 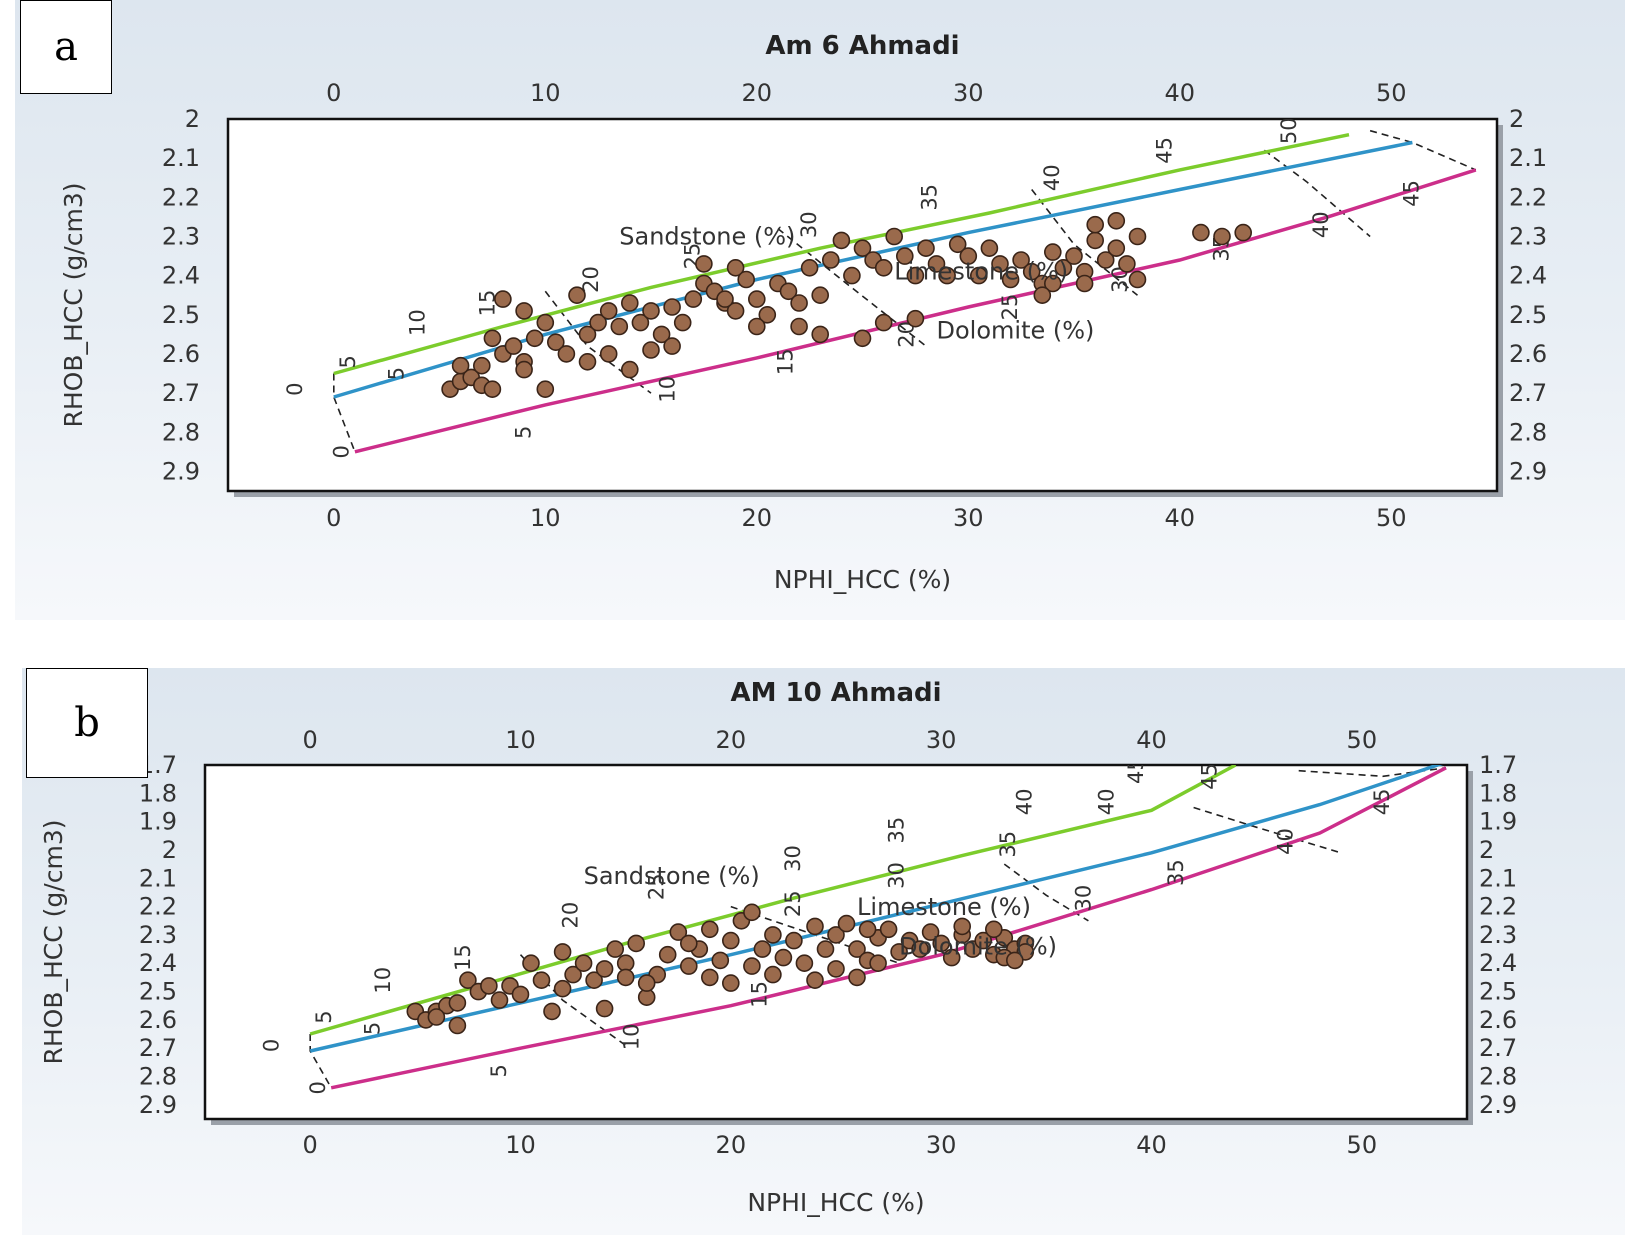 What do you see at coordinates (1498, 765) in the screenshot?
I see `y-tick-label-right: 1.7` at bounding box center [1498, 765].